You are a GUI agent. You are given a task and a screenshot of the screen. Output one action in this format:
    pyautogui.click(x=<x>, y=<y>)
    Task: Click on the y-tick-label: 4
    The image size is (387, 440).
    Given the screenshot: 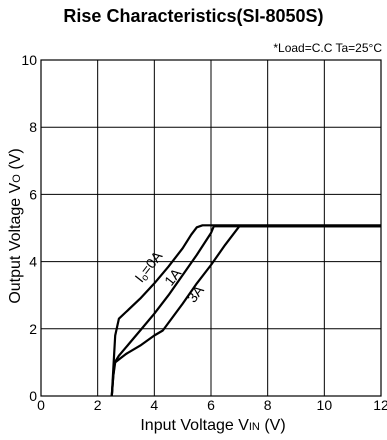 What is the action you would take?
    pyautogui.click(x=33, y=262)
    